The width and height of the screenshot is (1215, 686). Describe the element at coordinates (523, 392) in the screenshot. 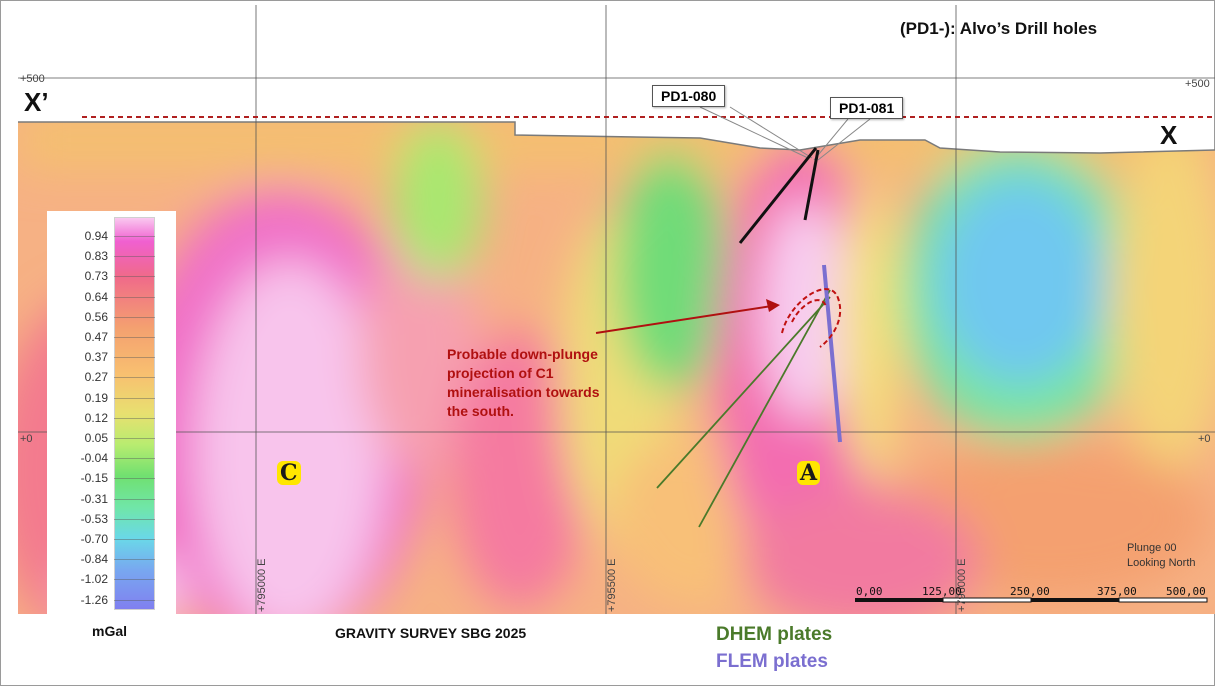

I see `annotation-line: mineralisation towards` at that location.